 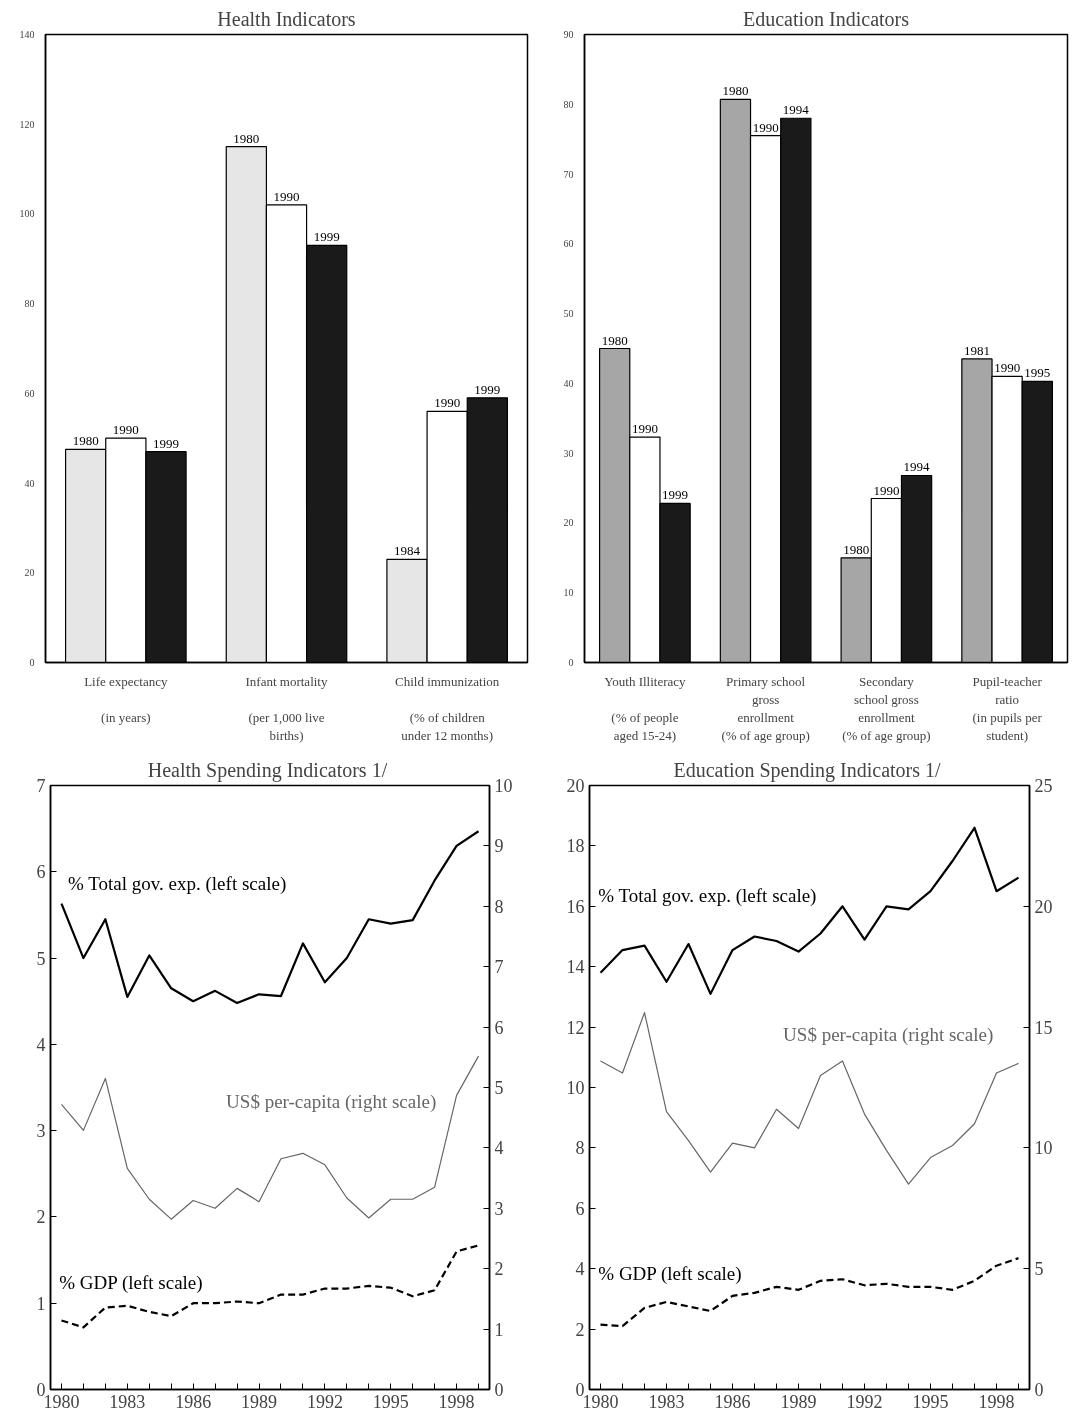 What do you see at coordinates (447, 708) in the screenshot?
I see `category-label: Child immunization (% of children under 12 months)` at bounding box center [447, 708].